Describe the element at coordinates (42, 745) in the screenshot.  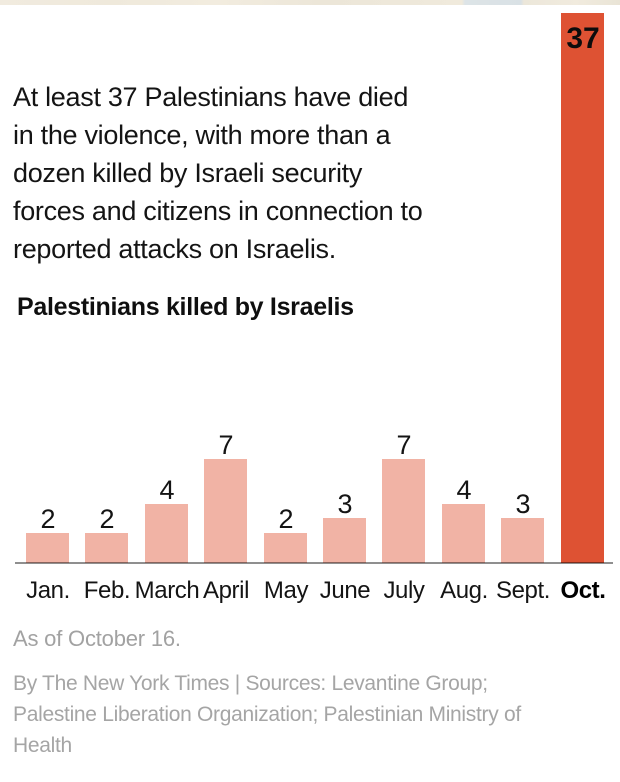
I see `byline-line: Health` at that location.